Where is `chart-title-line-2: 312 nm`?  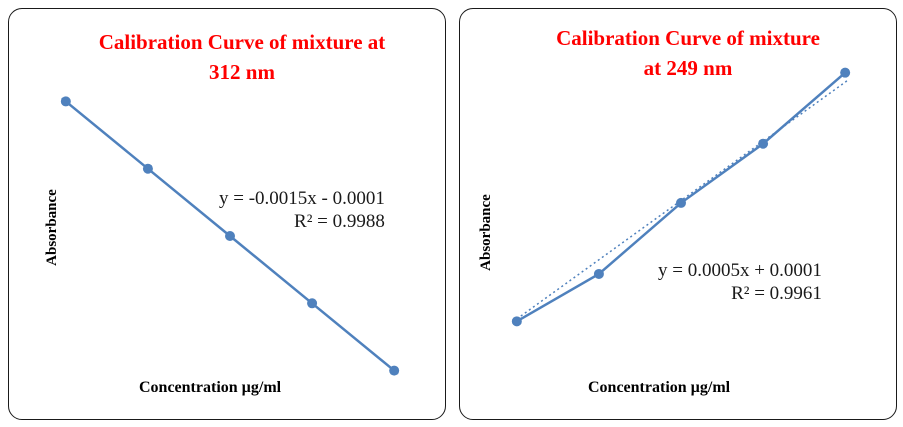
chart-title-line-2: 312 nm is located at coordinates (242, 72).